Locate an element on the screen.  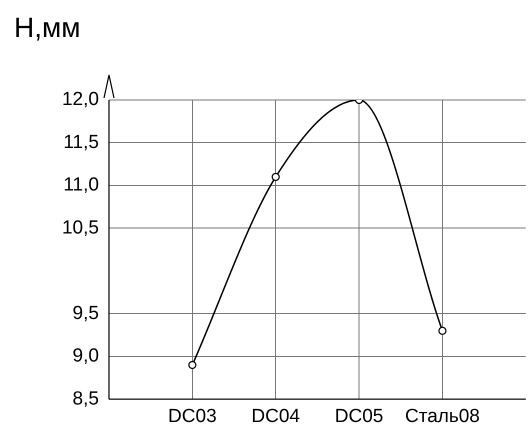
y-tick-label: 8,5 is located at coordinates (85, 399).